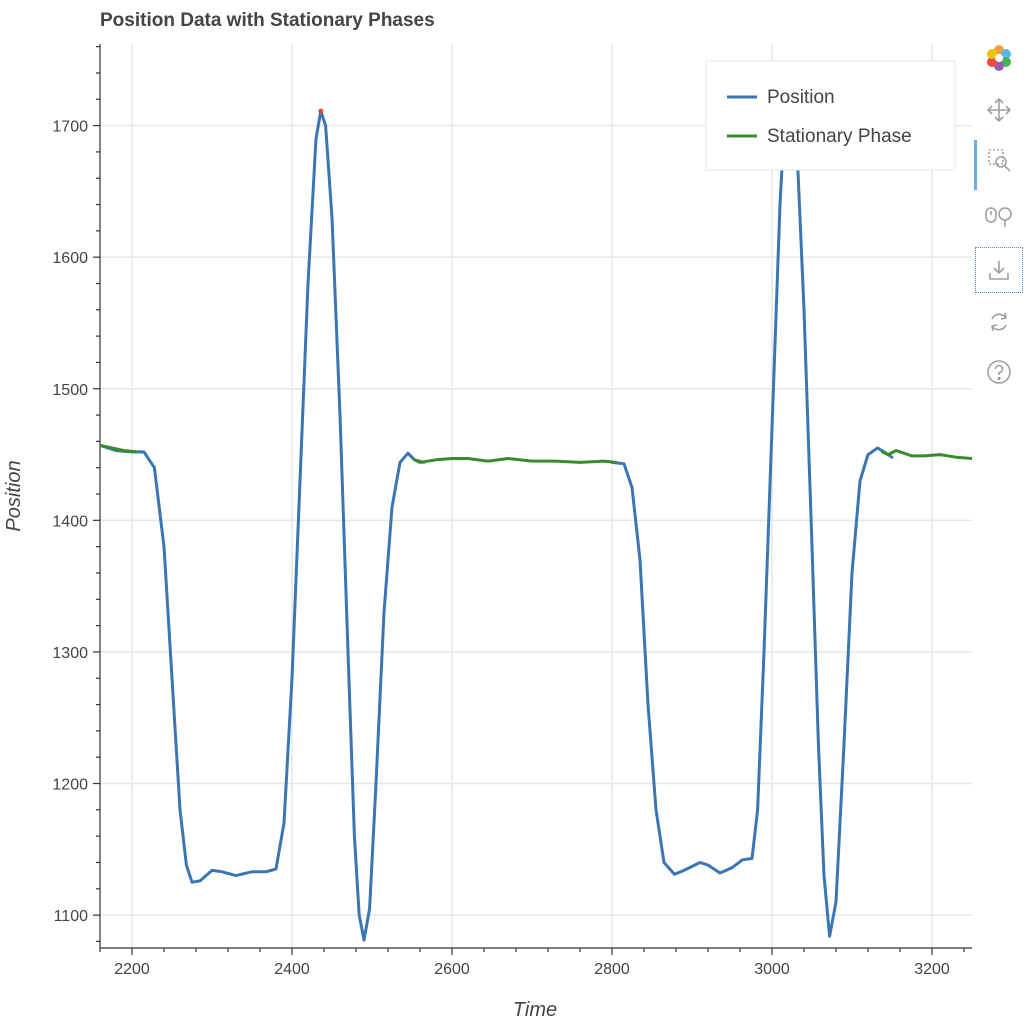  What do you see at coordinates (70, 258) in the screenshot?
I see `y-tick-label: 1600` at bounding box center [70, 258].